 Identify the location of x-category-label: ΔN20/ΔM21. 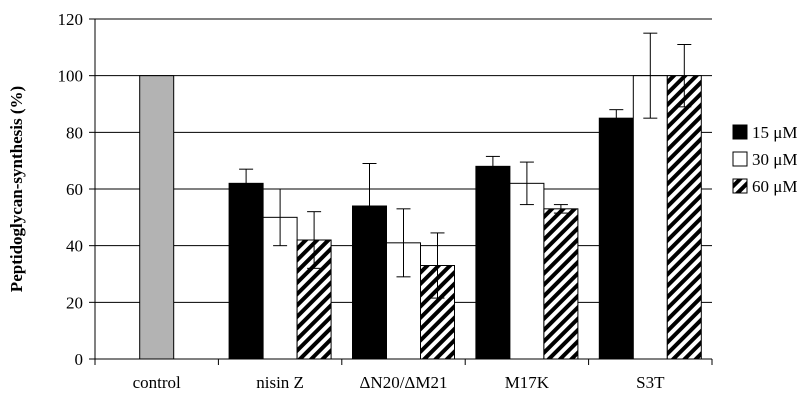
(404, 382).